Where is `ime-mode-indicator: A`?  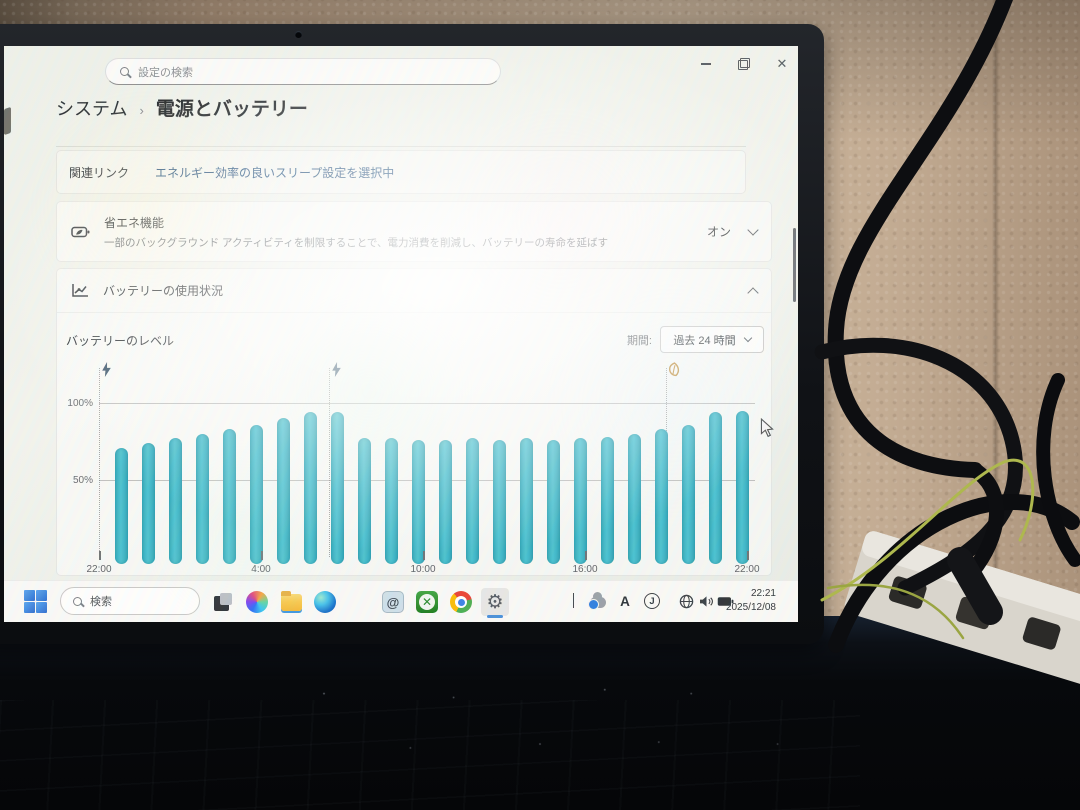 ime-mode-indicator: A is located at coordinates (625, 601).